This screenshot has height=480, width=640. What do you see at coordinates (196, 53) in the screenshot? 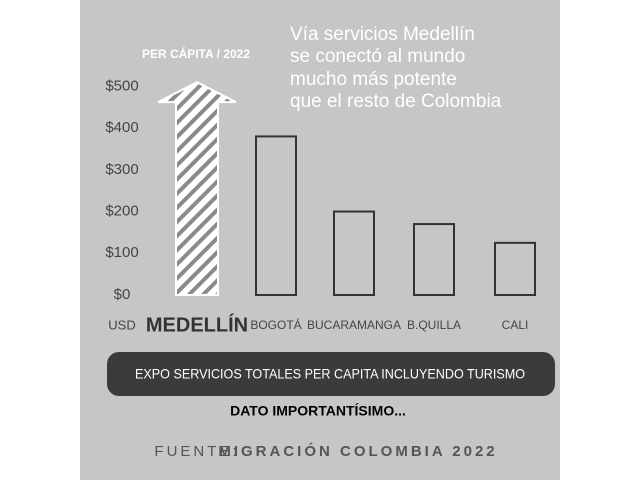
I see `subtitle: PER CÁPITA / 2022` at bounding box center [196, 53].